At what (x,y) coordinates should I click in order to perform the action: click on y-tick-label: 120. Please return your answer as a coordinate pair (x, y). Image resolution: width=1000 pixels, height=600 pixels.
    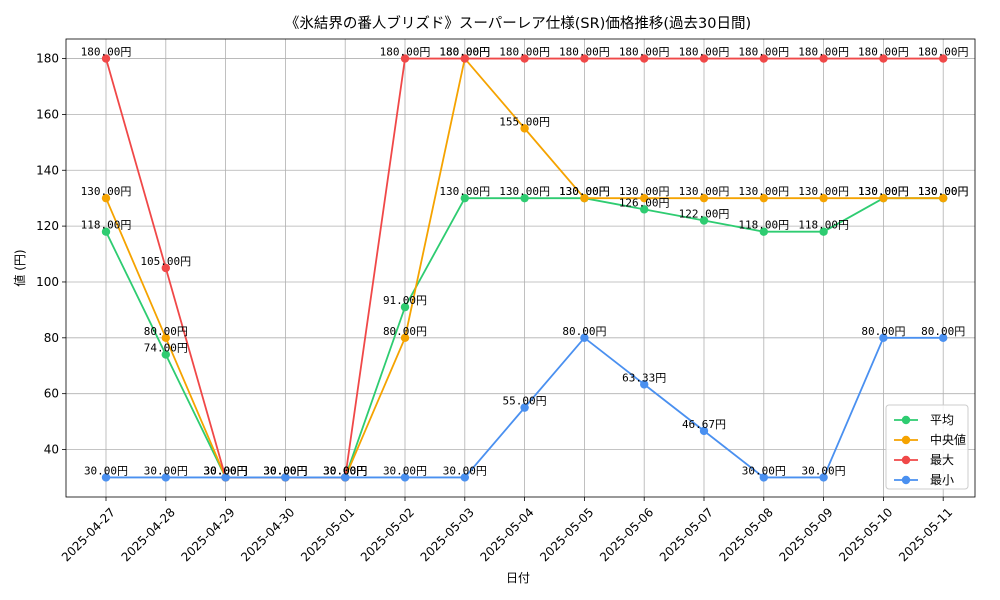
    Looking at the image, I should click on (47, 226).